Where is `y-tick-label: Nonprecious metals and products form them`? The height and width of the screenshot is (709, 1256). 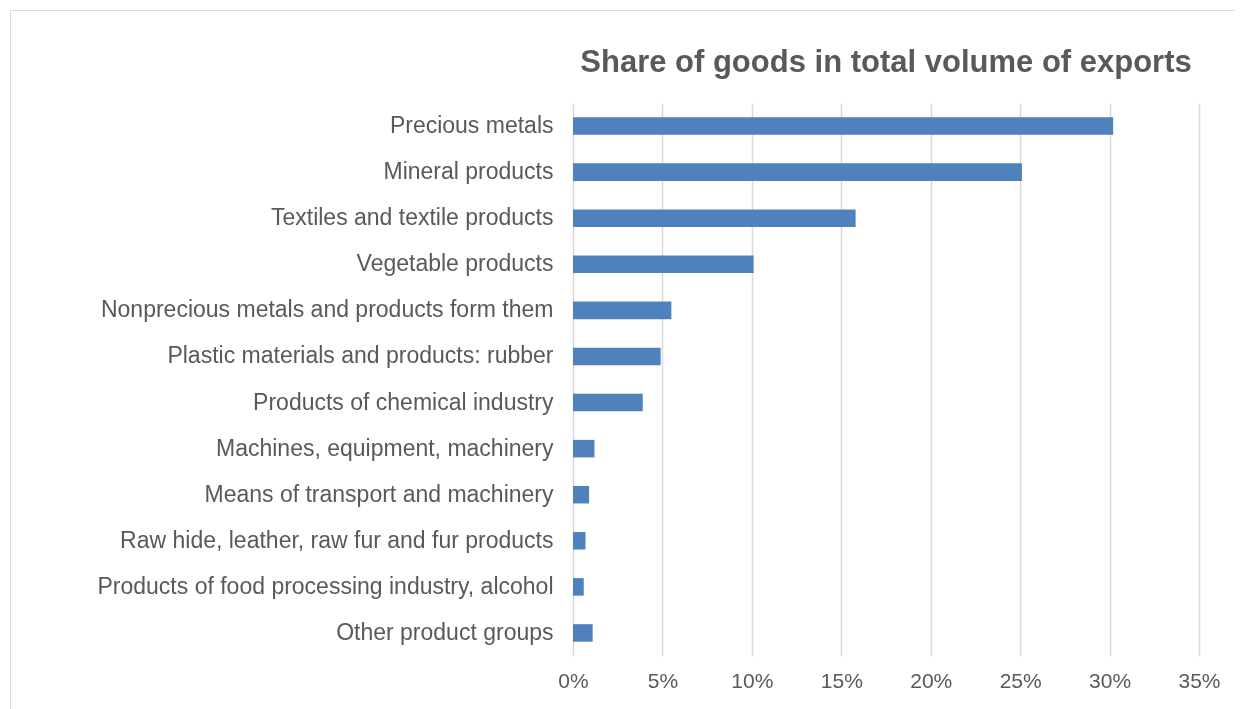 y-tick-label: Nonprecious metals and products form them is located at coordinates (327, 309).